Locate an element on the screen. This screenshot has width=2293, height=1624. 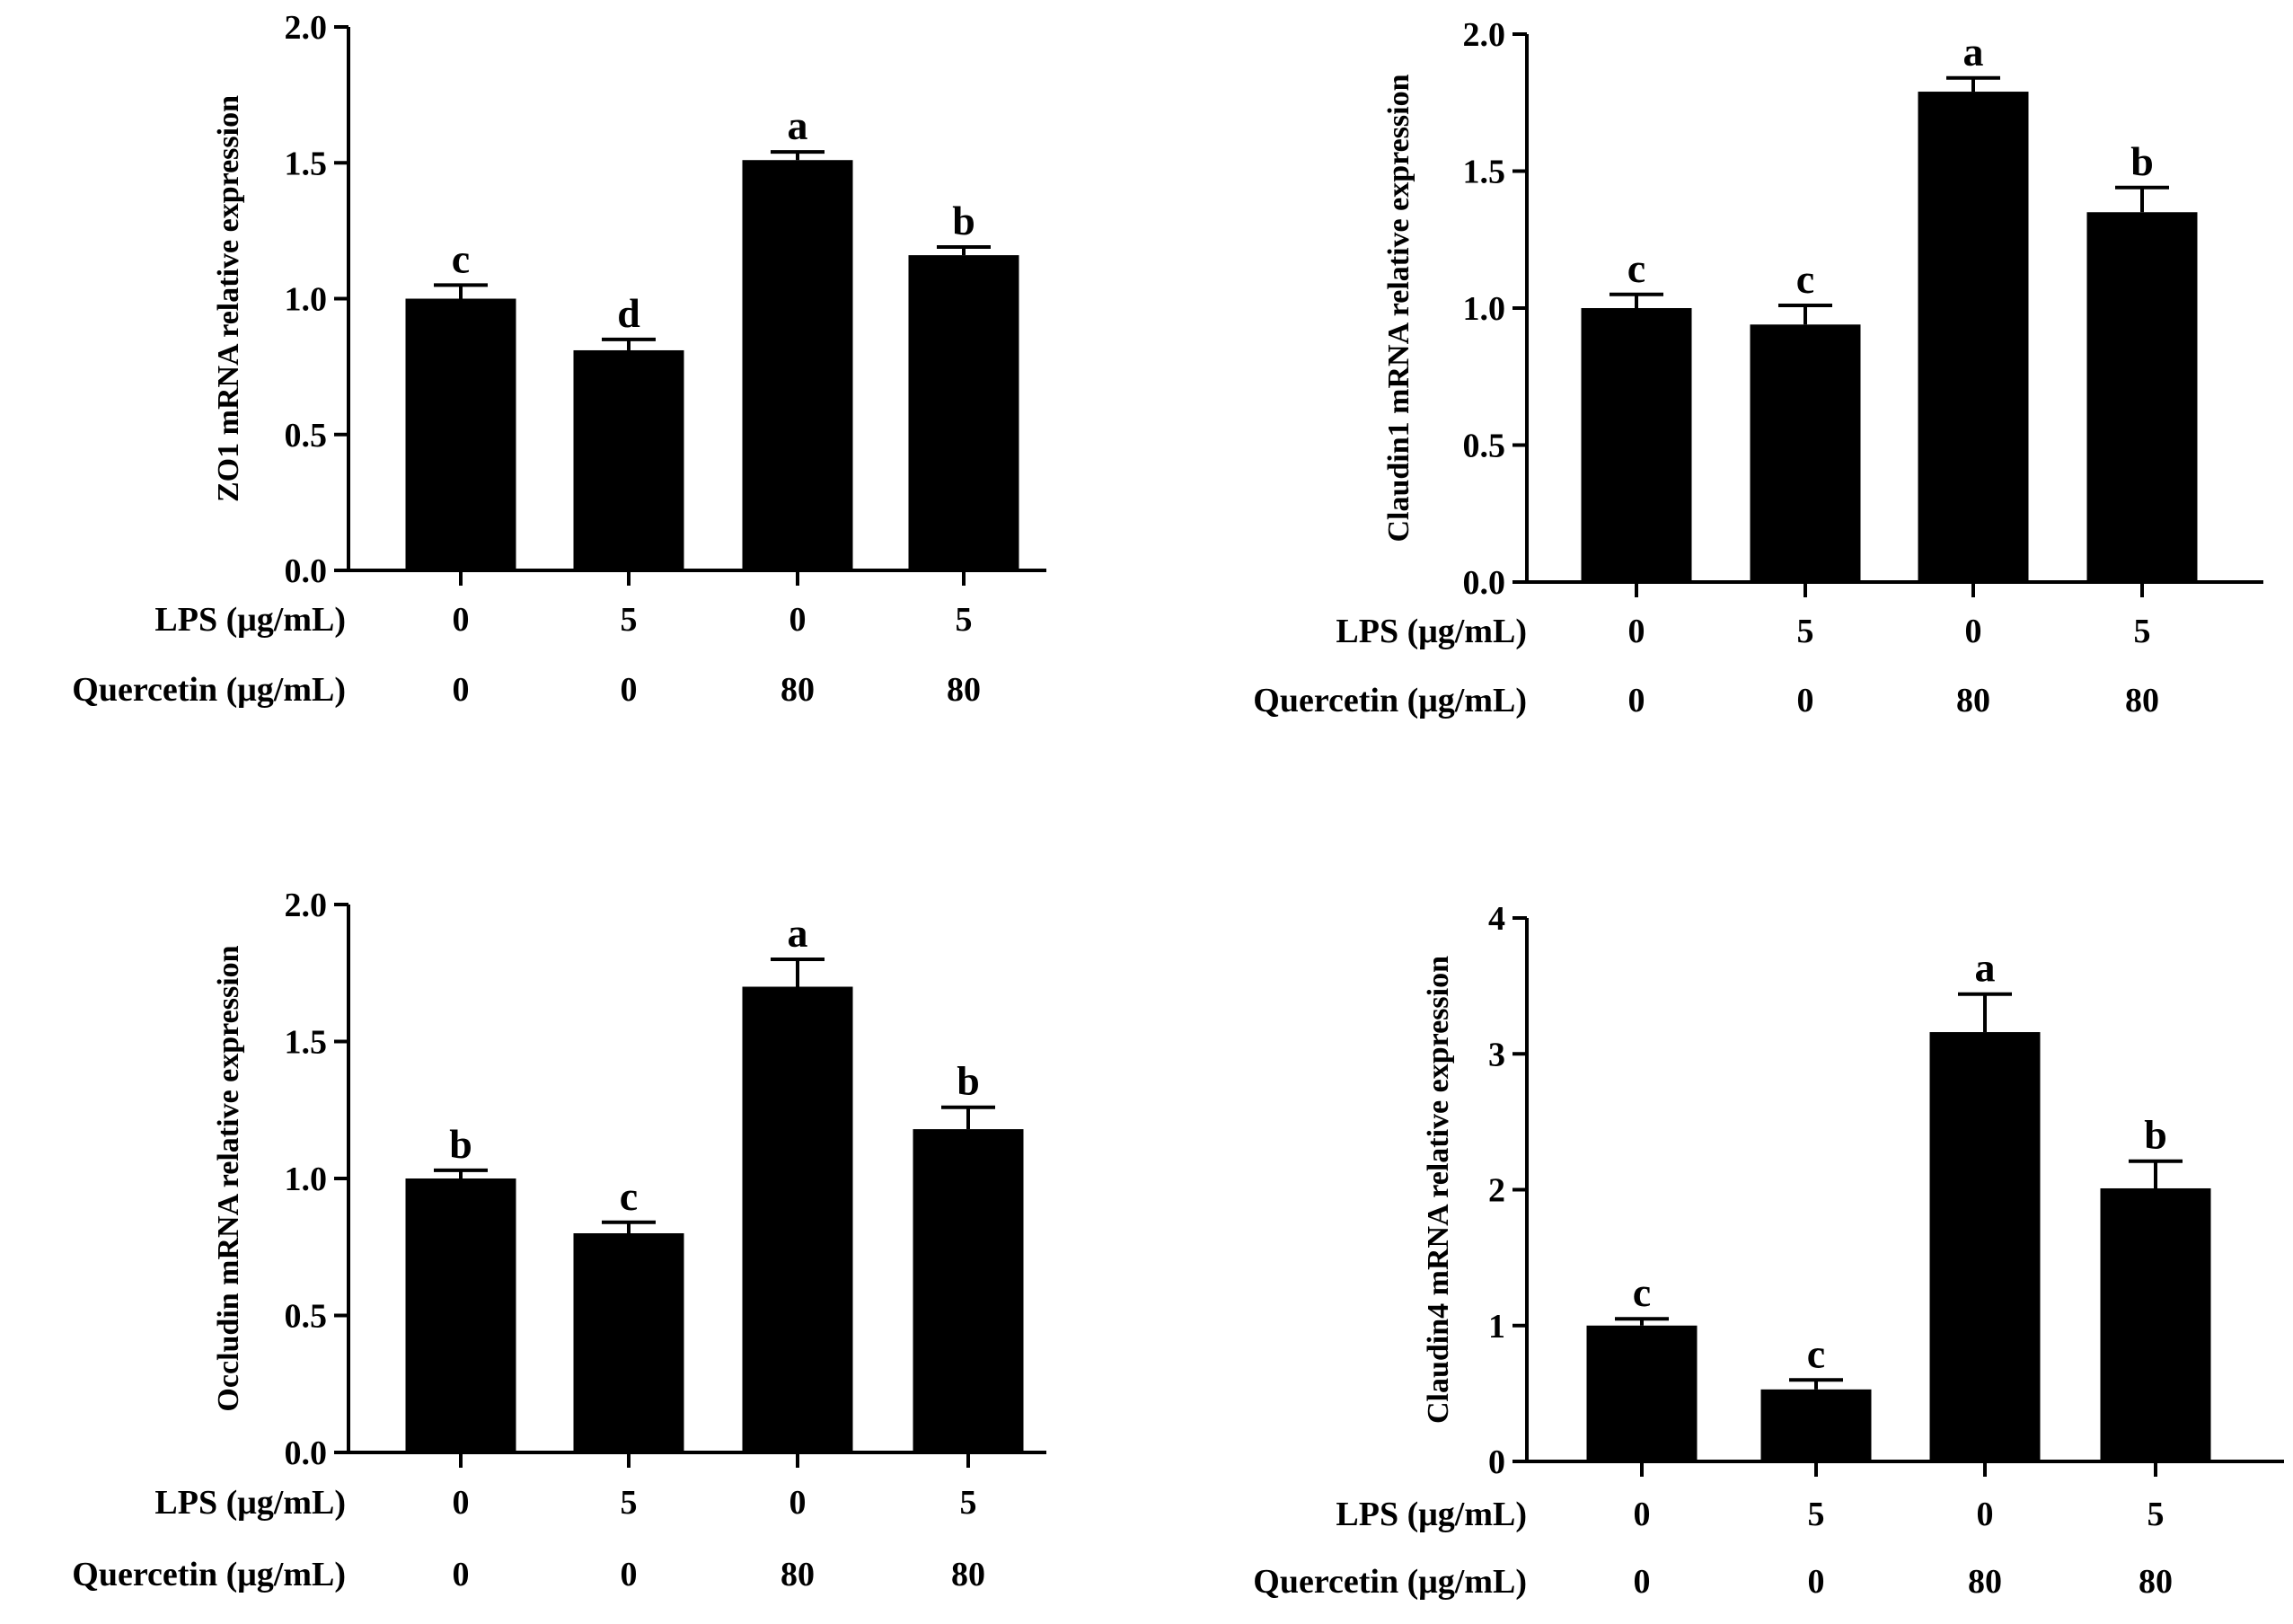
y-tick-label: 1 is located at coordinates (1496, 1327).